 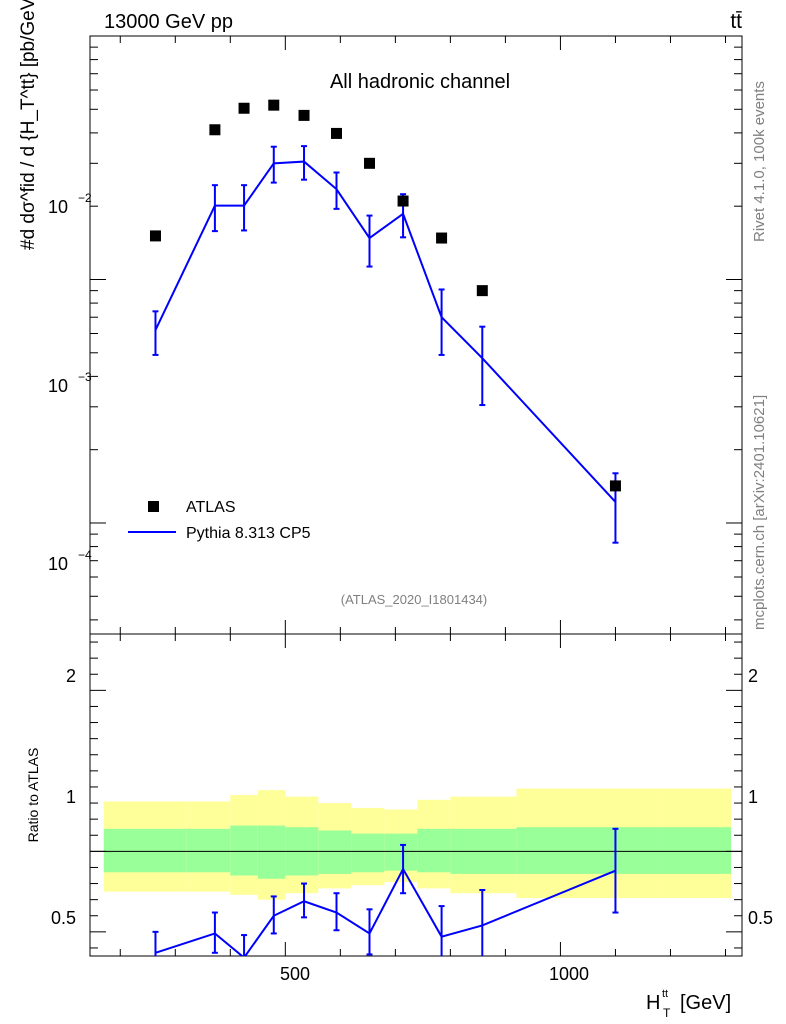 I want to click on ratio-tick-2: 2, so click(x=71, y=676).